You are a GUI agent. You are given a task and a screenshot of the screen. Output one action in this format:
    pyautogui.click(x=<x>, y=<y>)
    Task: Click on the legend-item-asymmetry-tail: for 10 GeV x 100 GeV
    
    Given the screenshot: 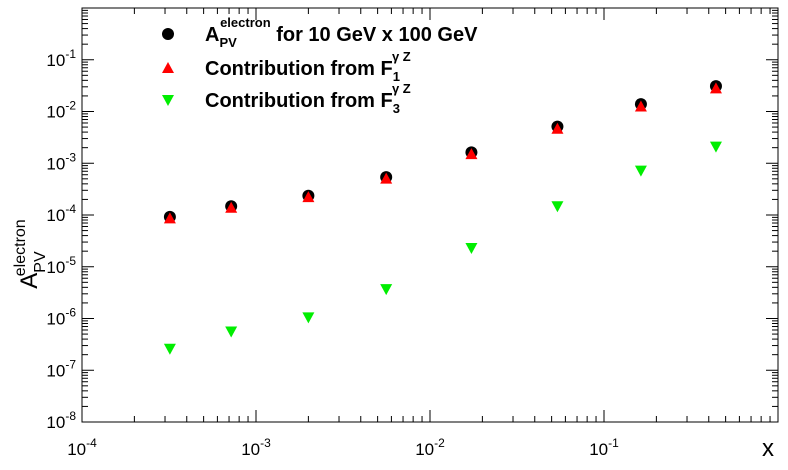 What is the action you would take?
    pyautogui.click(x=374, y=35)
    